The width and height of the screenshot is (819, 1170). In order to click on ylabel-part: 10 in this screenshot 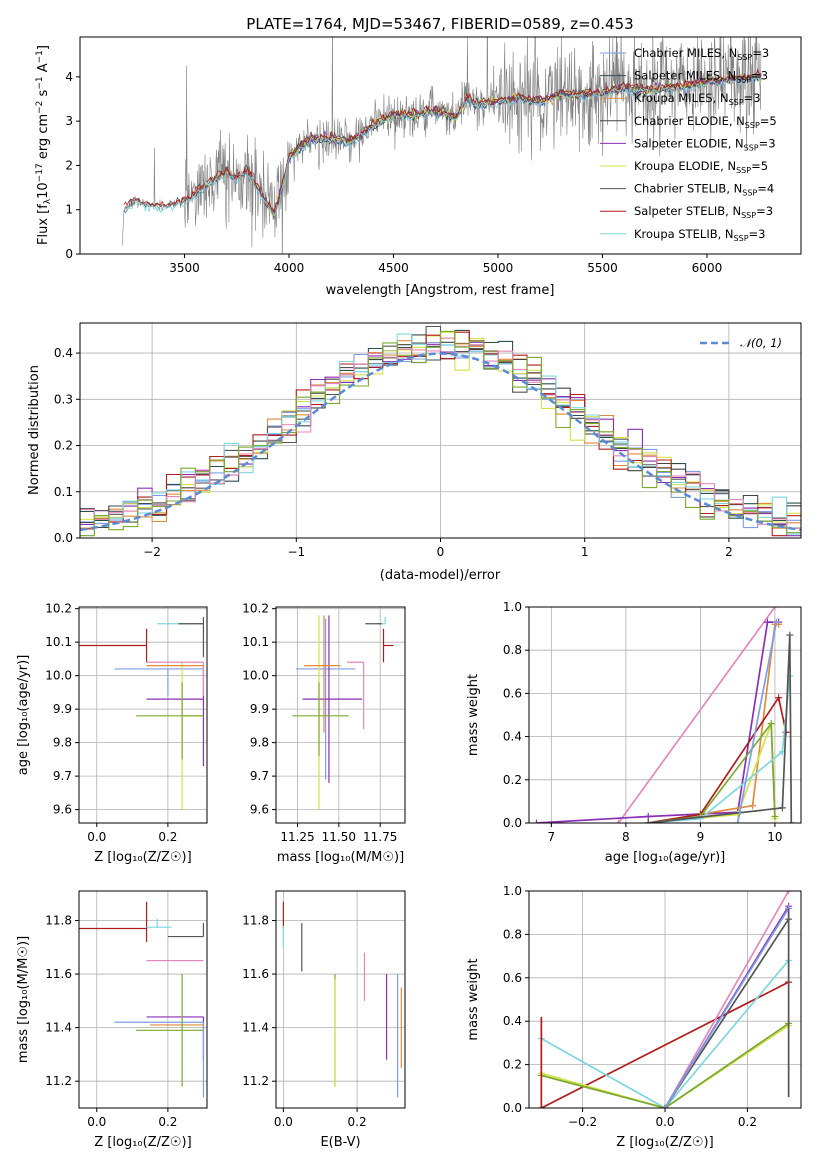, I will do `click(43, 190)`.